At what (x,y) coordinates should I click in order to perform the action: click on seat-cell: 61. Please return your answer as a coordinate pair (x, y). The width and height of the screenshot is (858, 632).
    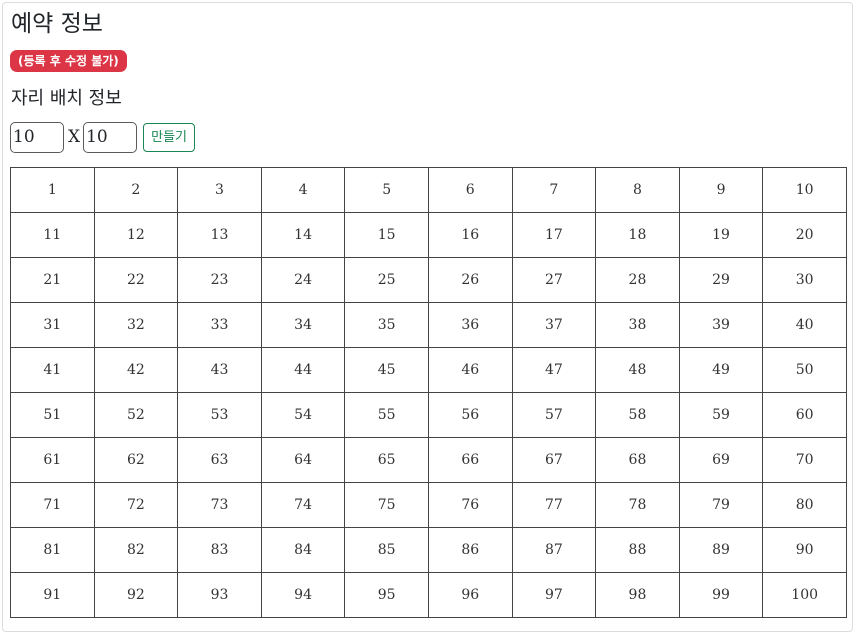
    Looking at the image, I should click on (52, 460).